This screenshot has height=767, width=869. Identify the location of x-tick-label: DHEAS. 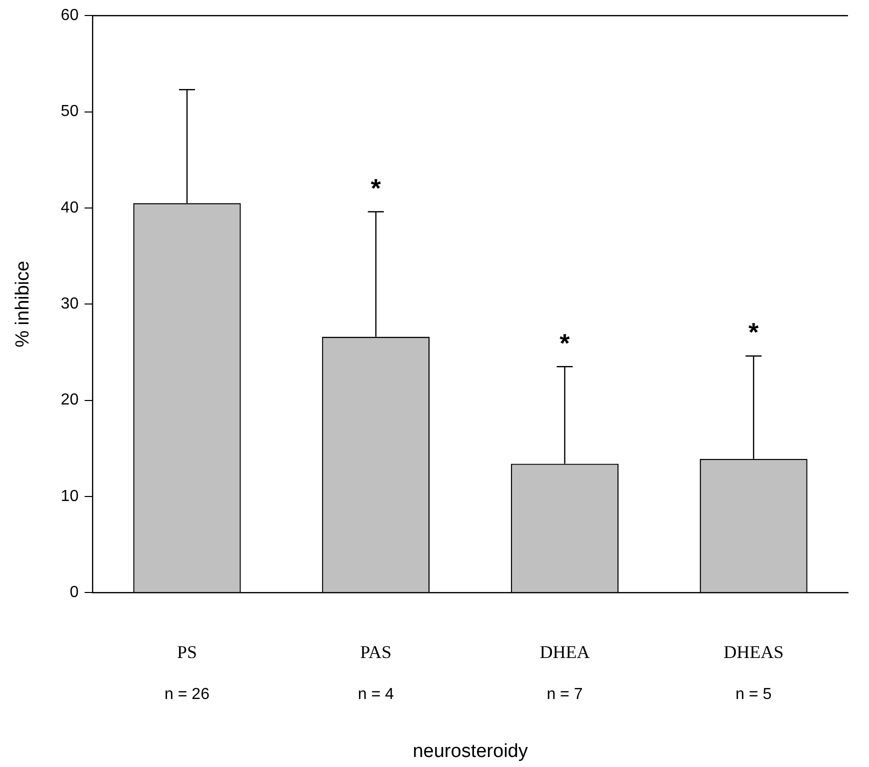
(754, 652).